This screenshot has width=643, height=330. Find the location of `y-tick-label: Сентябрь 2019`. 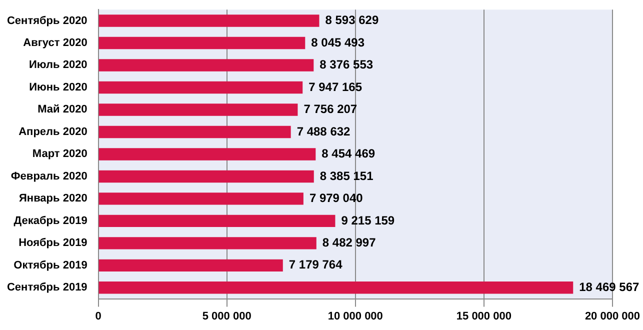

y-tick-label: Сентябрь 2019 is located at coordinates (47, 288).